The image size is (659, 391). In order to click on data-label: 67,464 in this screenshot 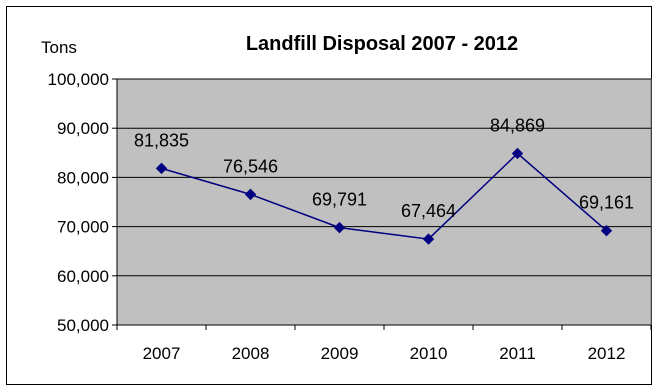, I will do `click(428, 211)`.